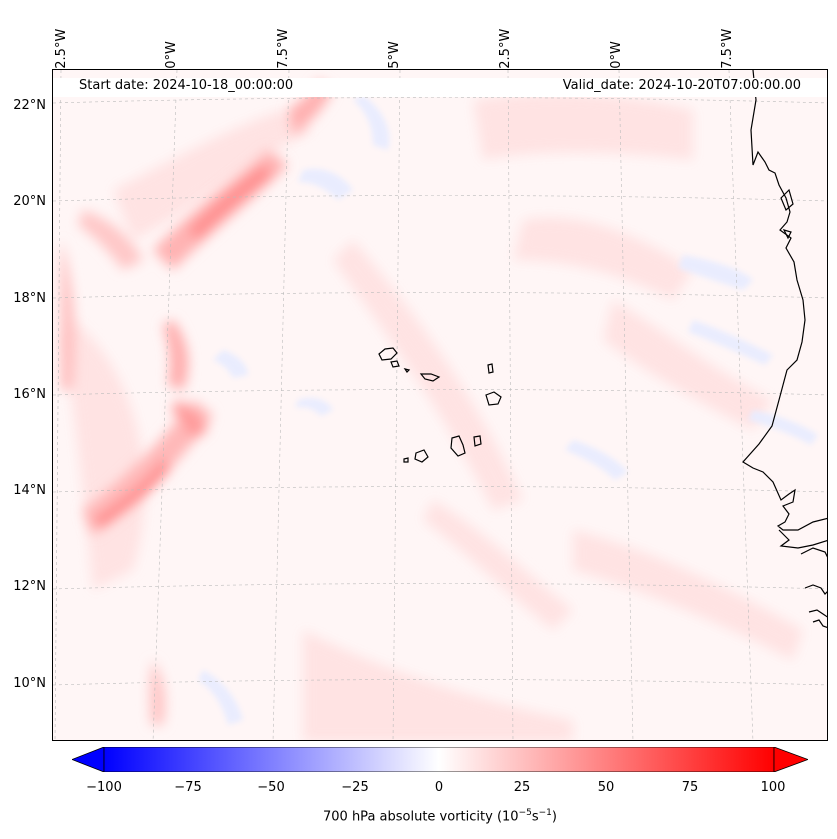 Image resolution: width=837 pixels, height=839 pixels. What do you see at coordinates (29, 394) in the screenshot?
I see `latitude-label-16n: 16°N` at bounding box center [29, 394].